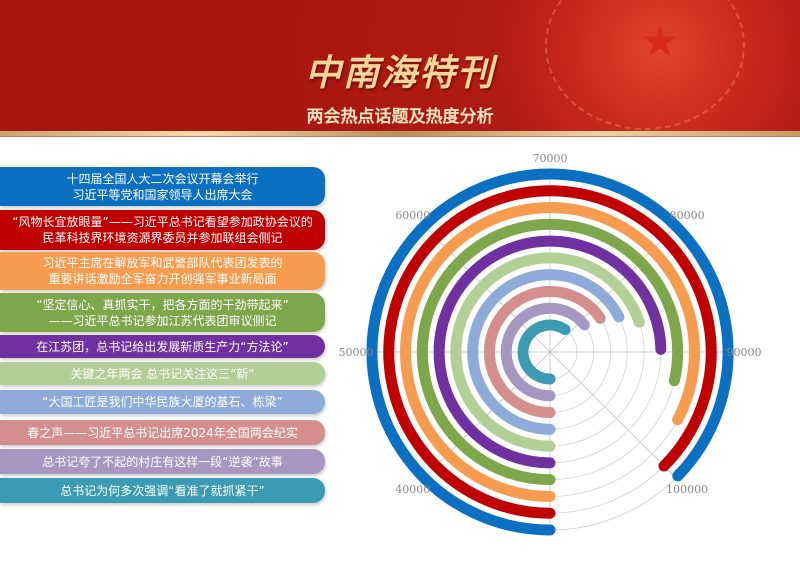 The width and height of the screenshot is (800, 572). Describe the element at coordinates (660, 41) in the screenshot. I see `star-icon: ★` at that location.